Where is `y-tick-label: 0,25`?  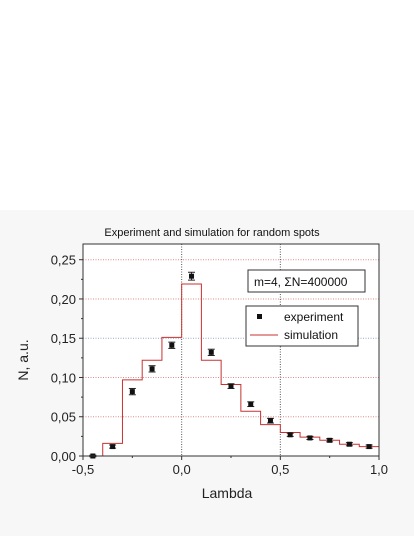
y-tick-label: 0,25 is located at coordinates (63, 260).